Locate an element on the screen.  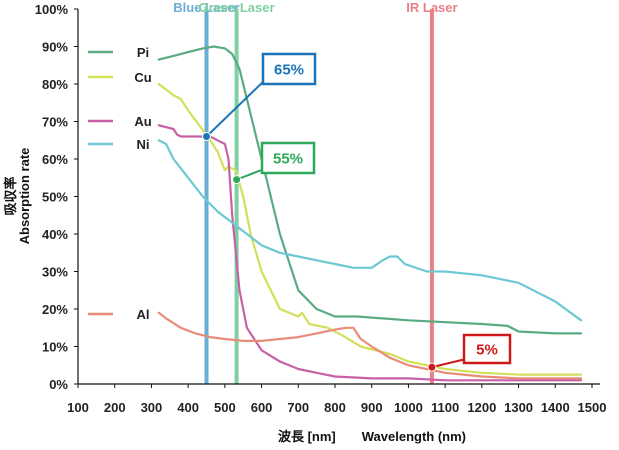
x-tick-label-5: 600 is located at coordinates (262, 407).